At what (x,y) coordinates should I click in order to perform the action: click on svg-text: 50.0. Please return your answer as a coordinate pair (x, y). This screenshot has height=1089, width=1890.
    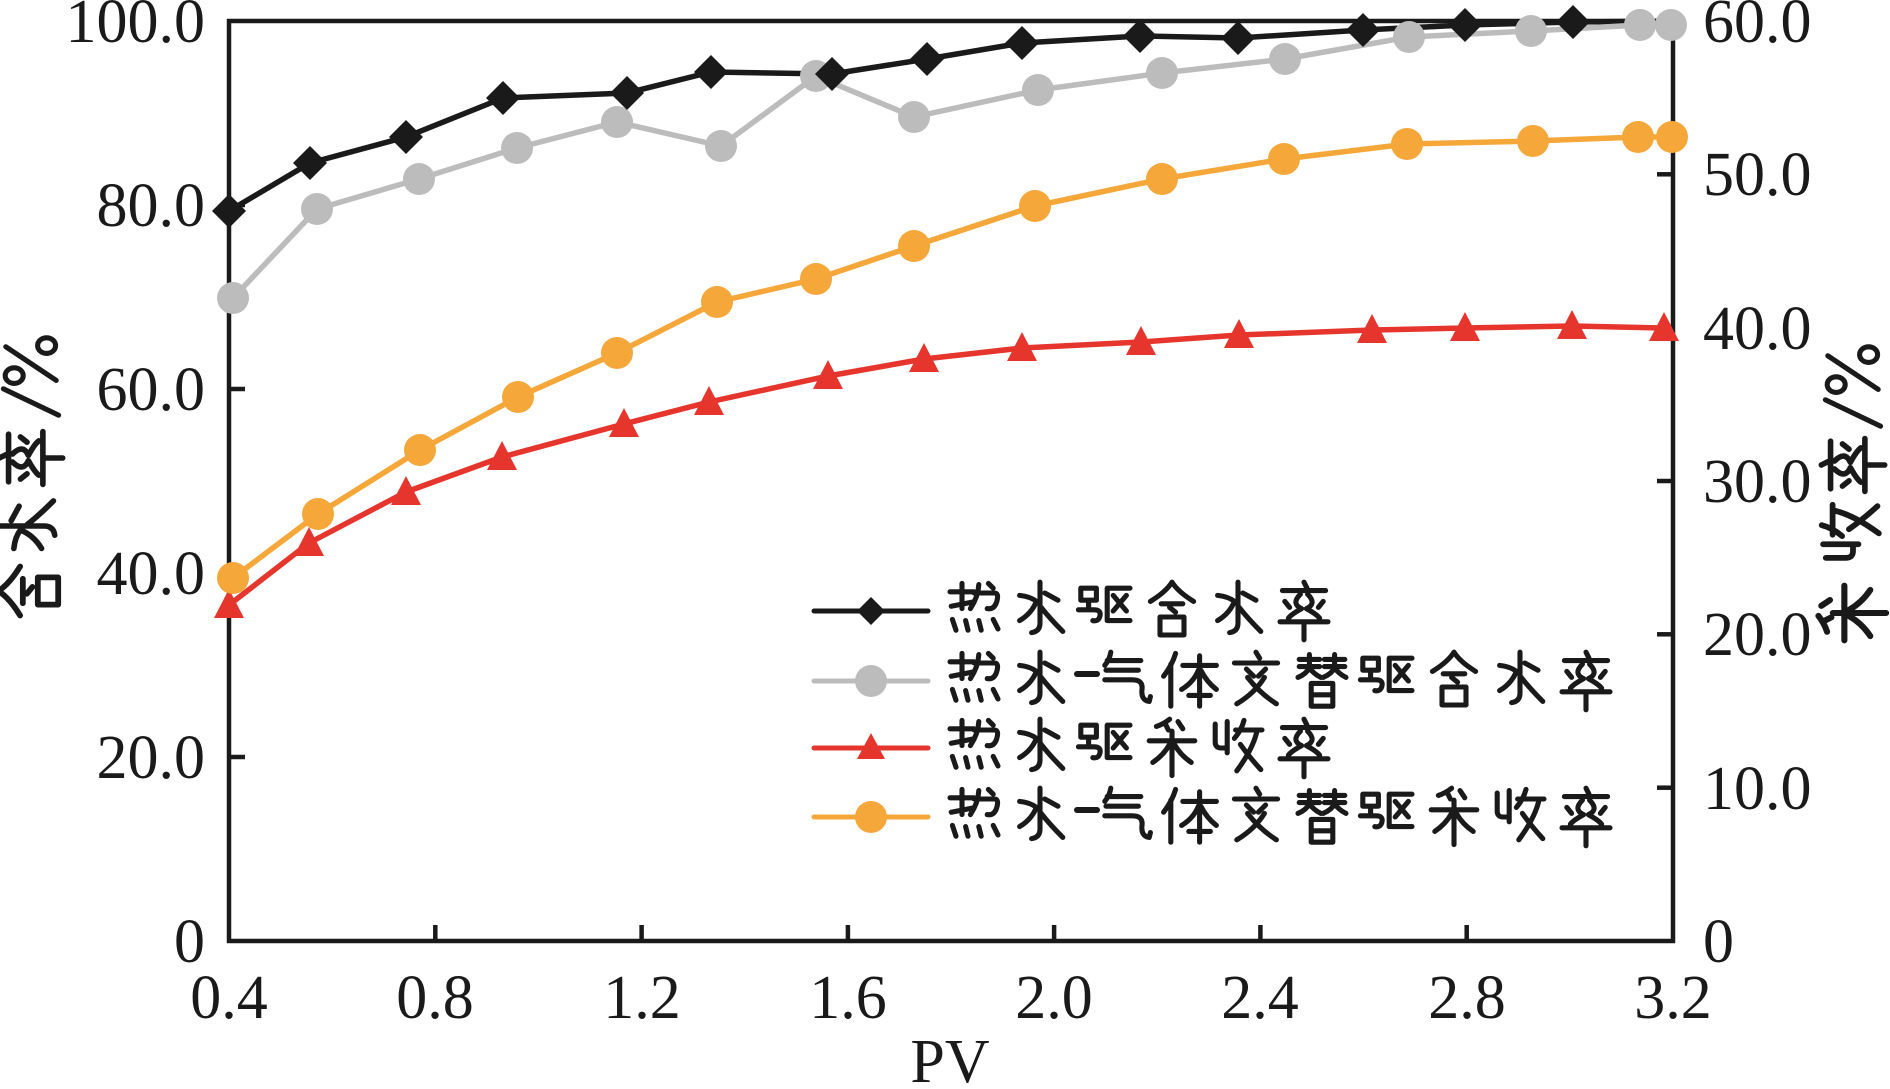
    Looking at the image, I should click on (1757, 175).